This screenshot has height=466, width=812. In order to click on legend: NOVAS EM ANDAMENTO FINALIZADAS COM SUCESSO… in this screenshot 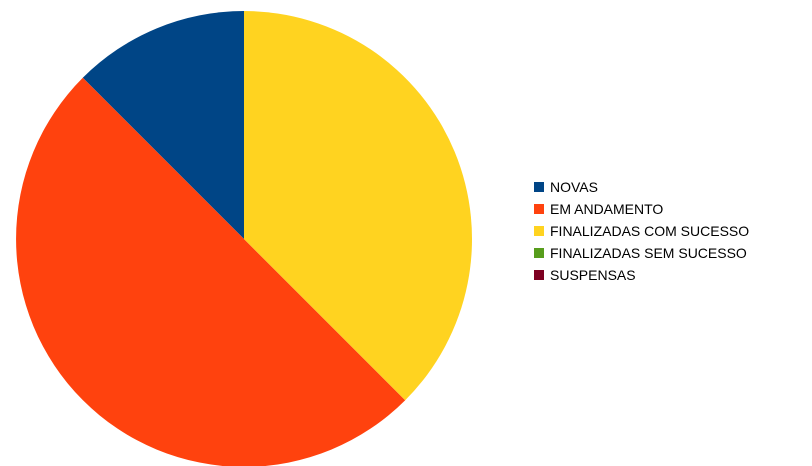, I will do `click(641, 231)`.